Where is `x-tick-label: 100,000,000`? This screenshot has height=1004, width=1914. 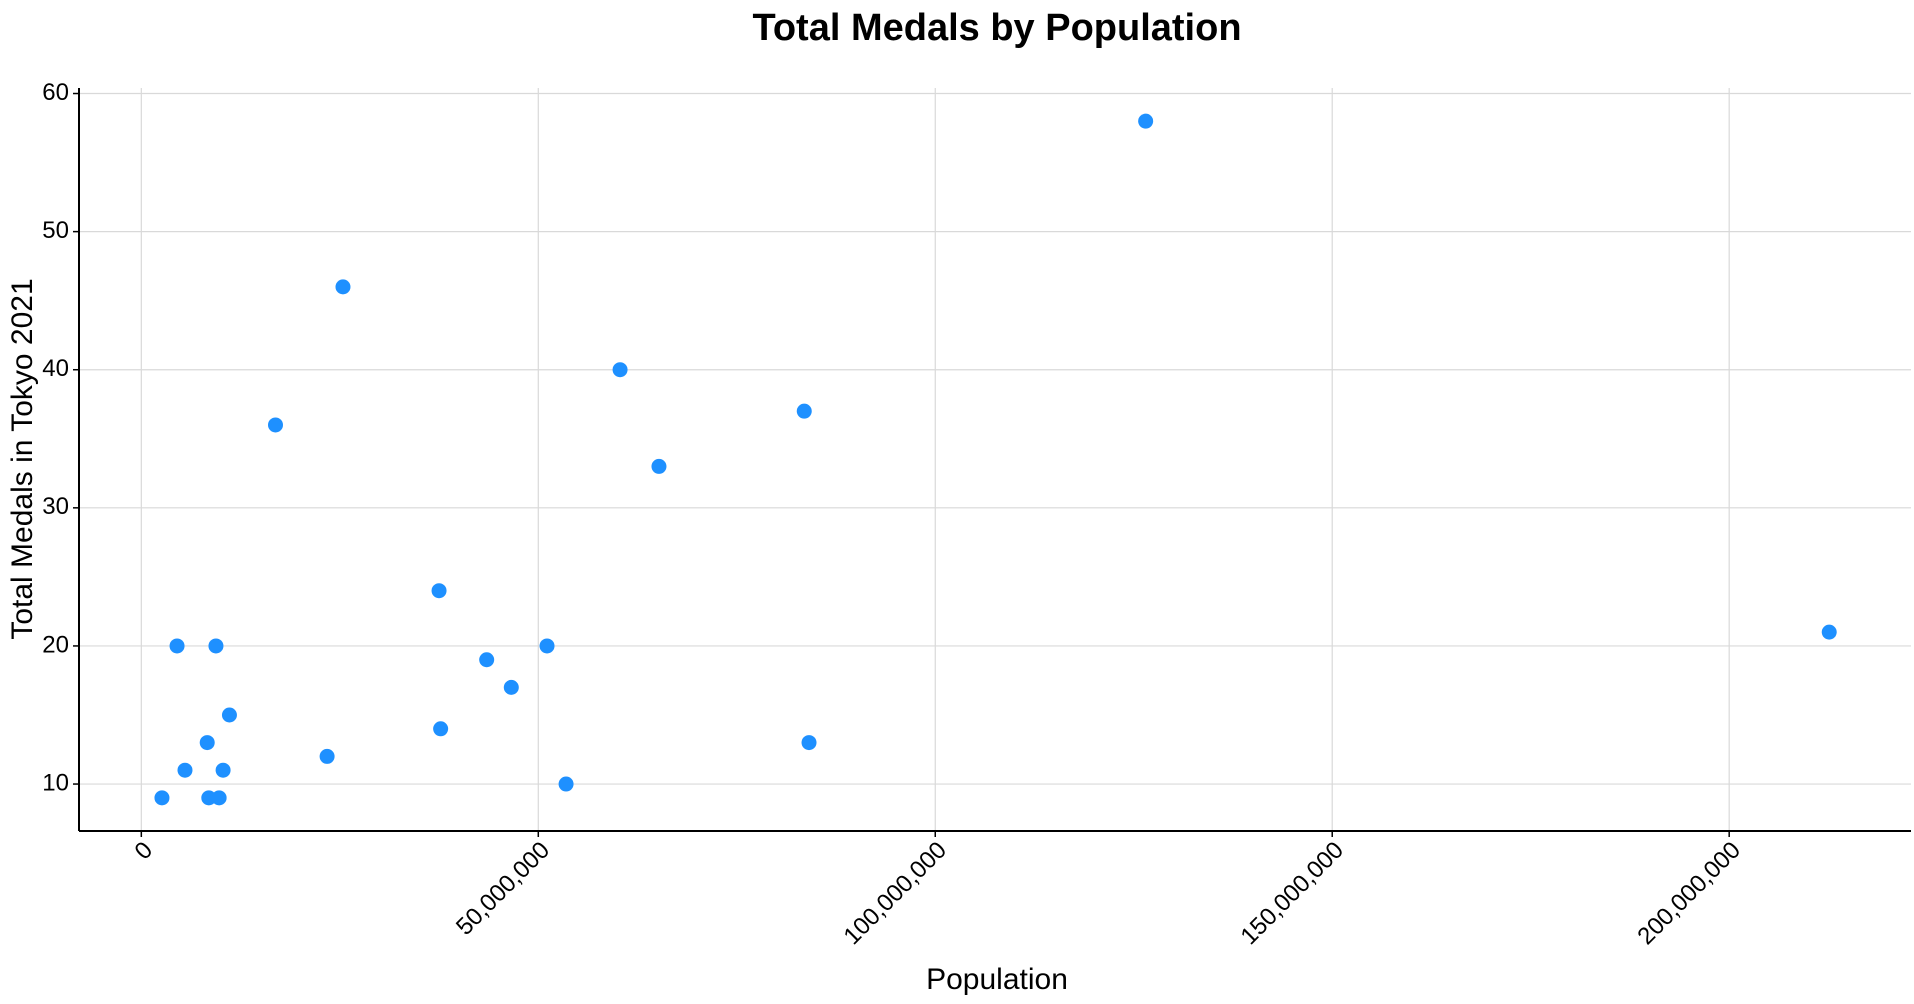 x-tick-label: 100,000,000 is located at coordinates (895, 893).